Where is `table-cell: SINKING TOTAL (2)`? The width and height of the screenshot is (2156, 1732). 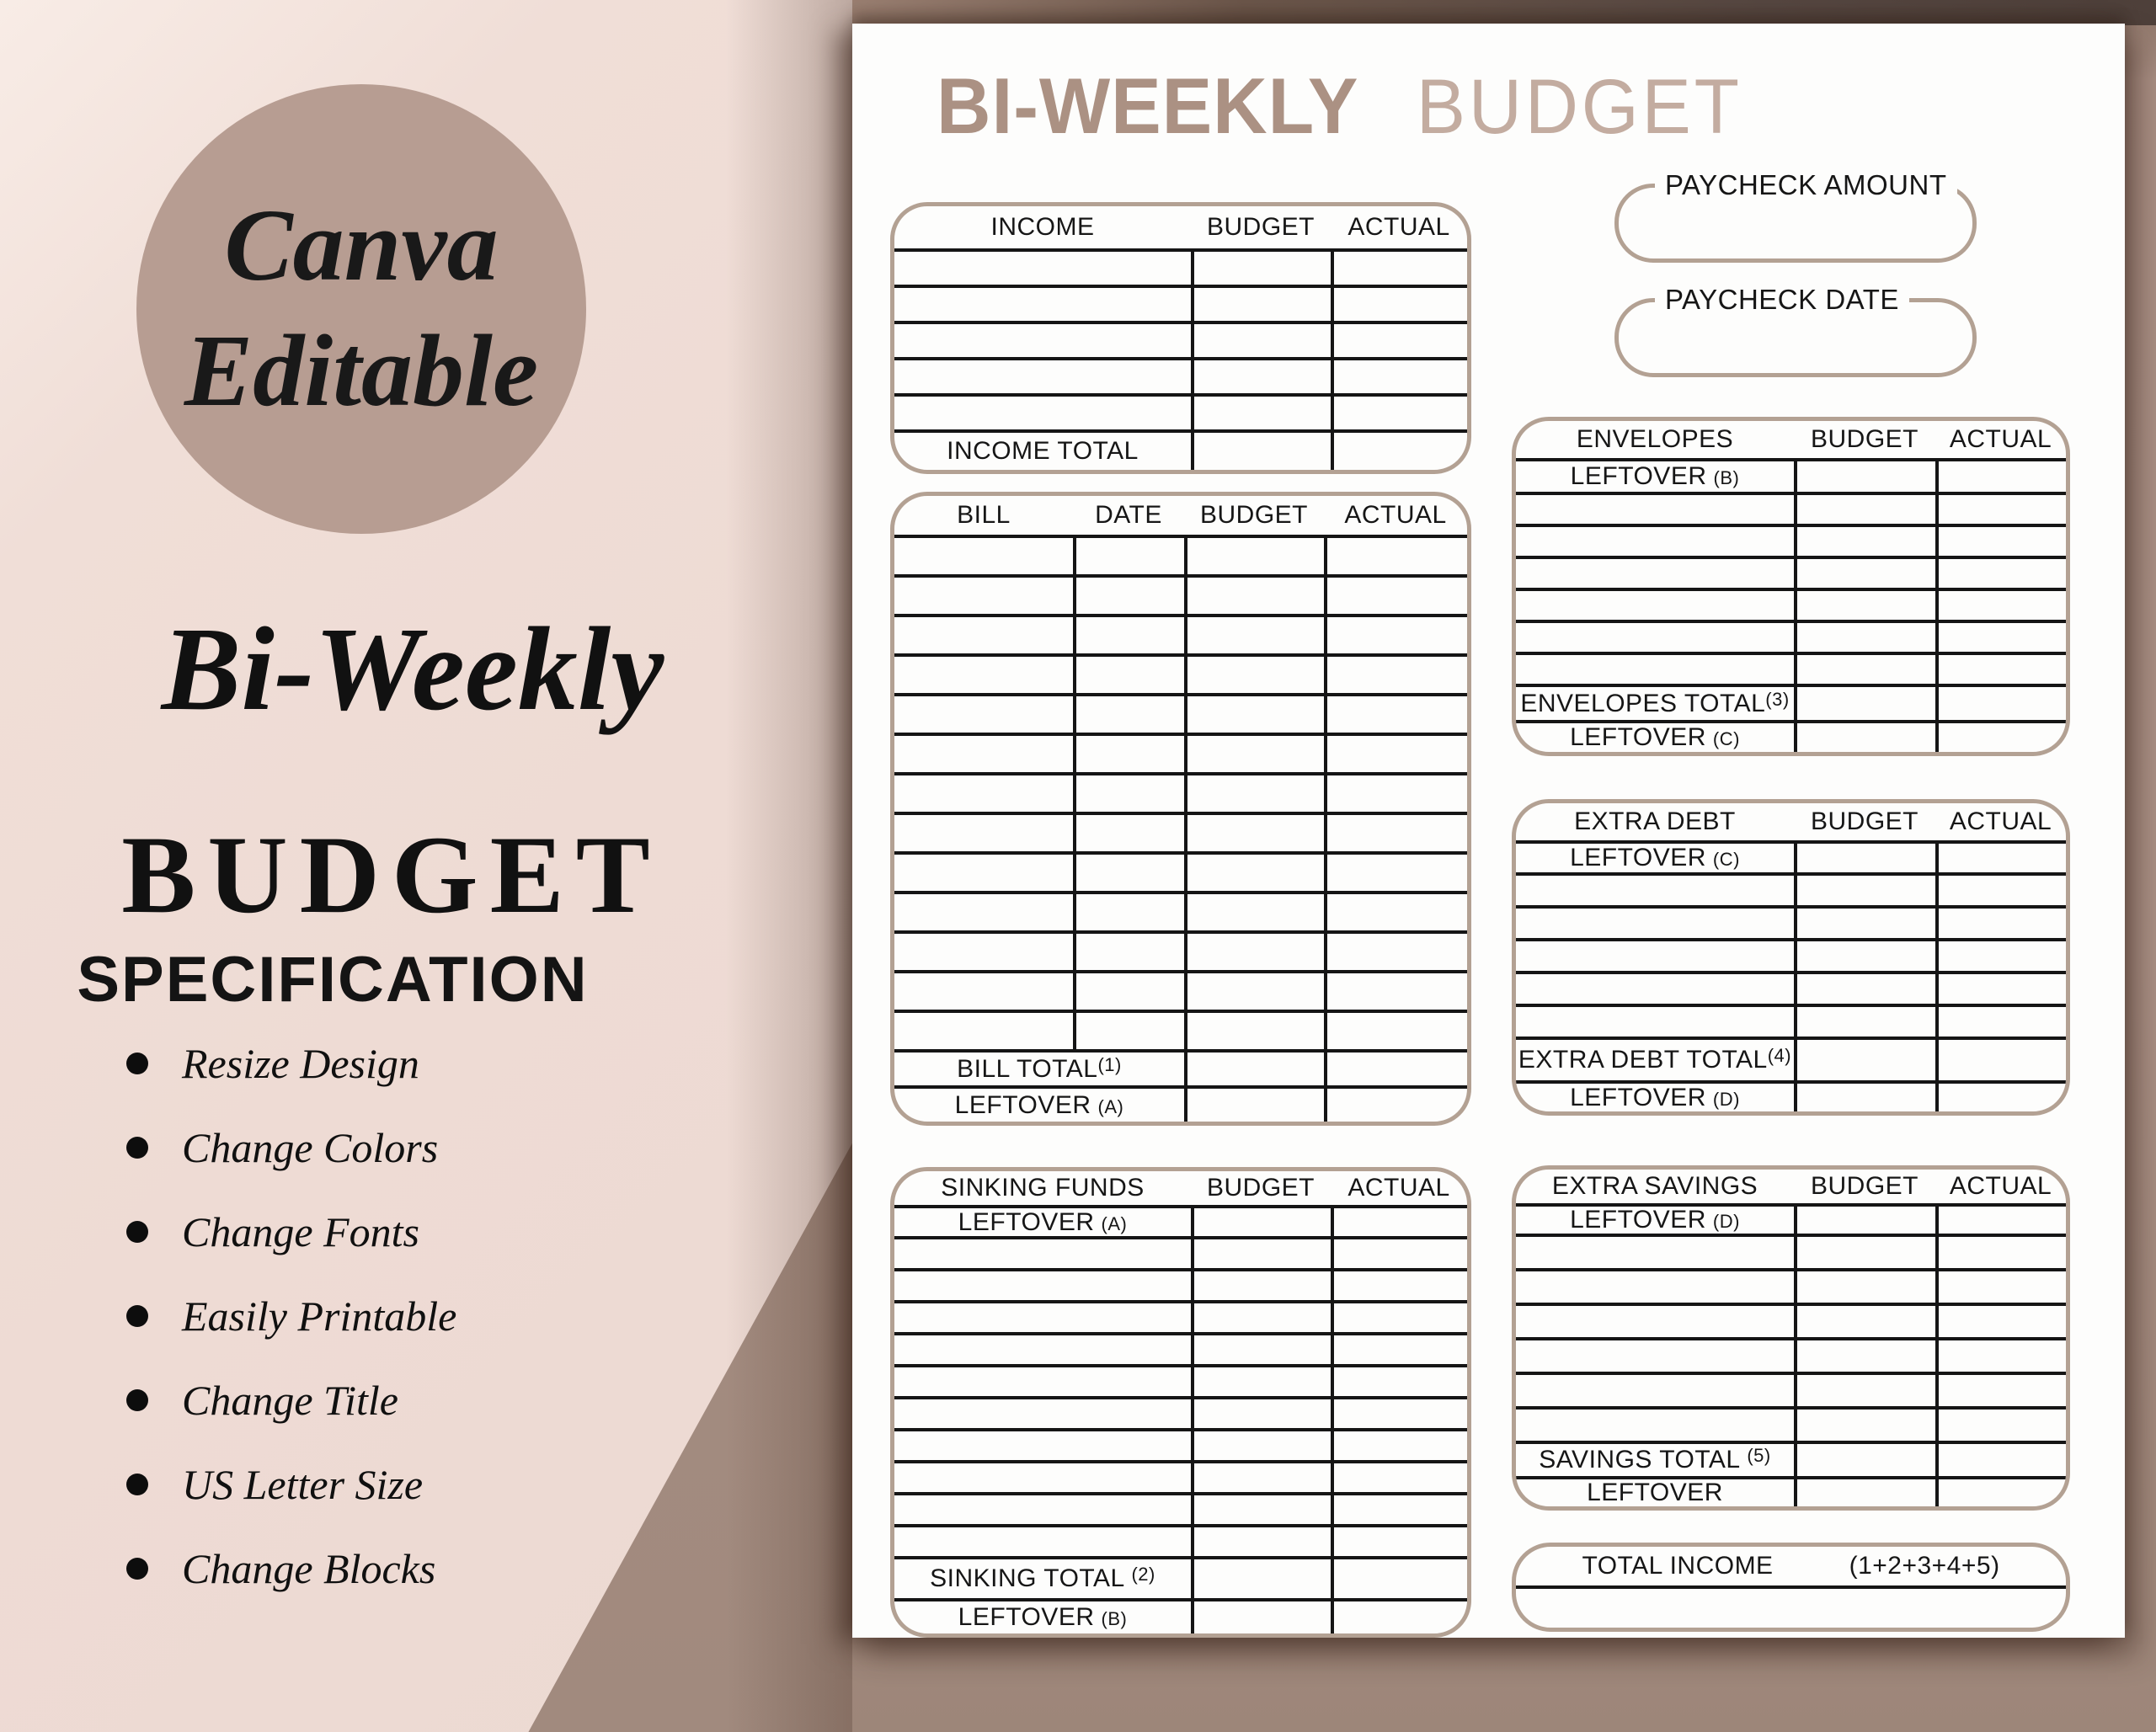 table-cell: SINKING TOTAL (2) is located at coordinates (1042, 1578).